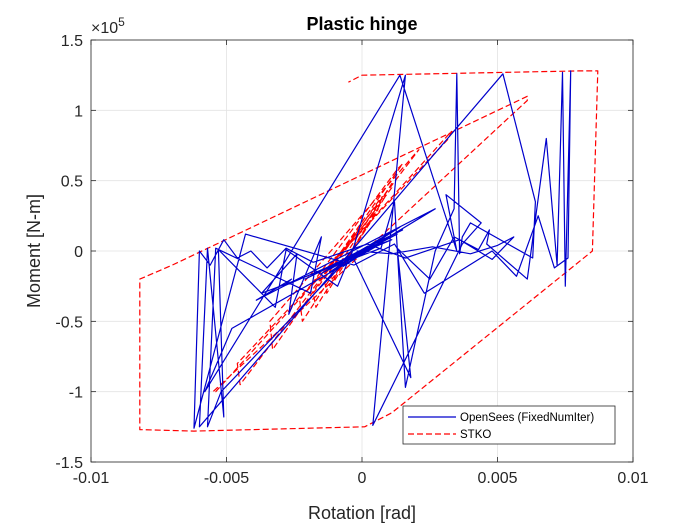 Image resolution: width=700 pixels, height=525 pixels. I want to click on y-tick-label: 1.5, so click(72, 41).